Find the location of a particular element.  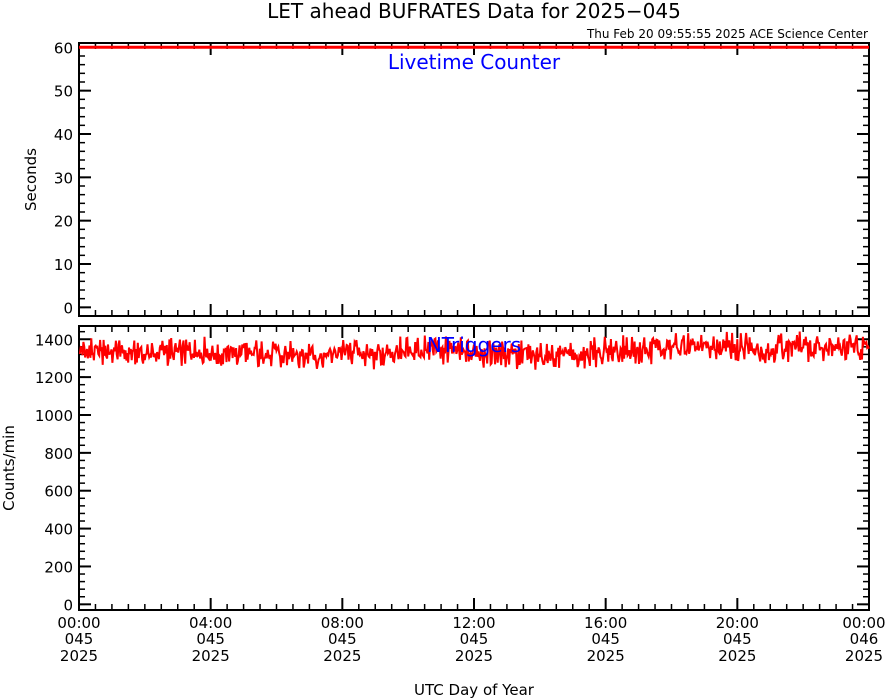

y-tick-label: 40 is located at coordinates (63, 135).